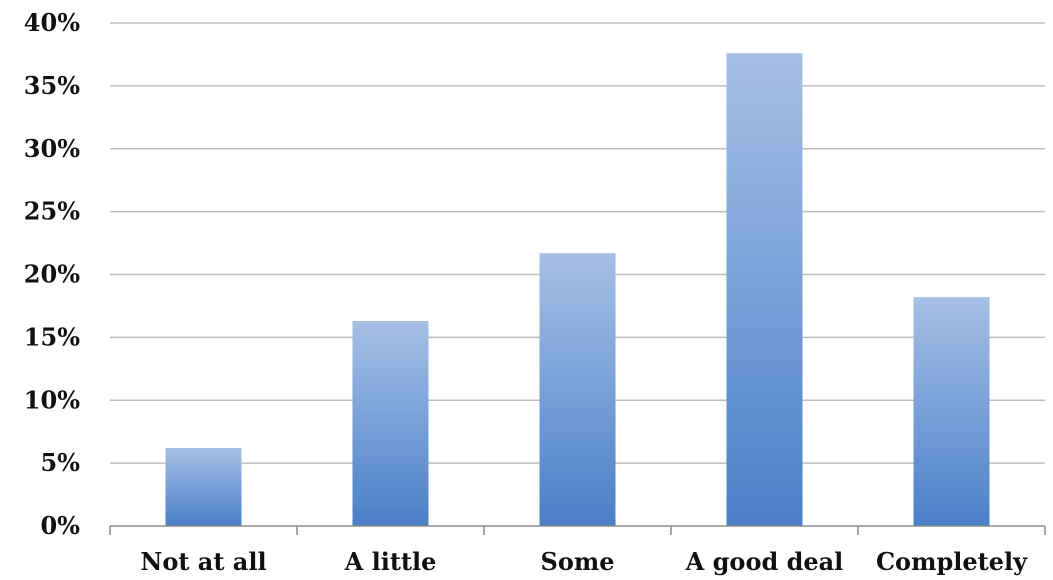 This screenshot has height=580, width=1053. Describe the element at coordinates (52, 399) in the screenshot. I see `y-tick-label: 10%` at that location.